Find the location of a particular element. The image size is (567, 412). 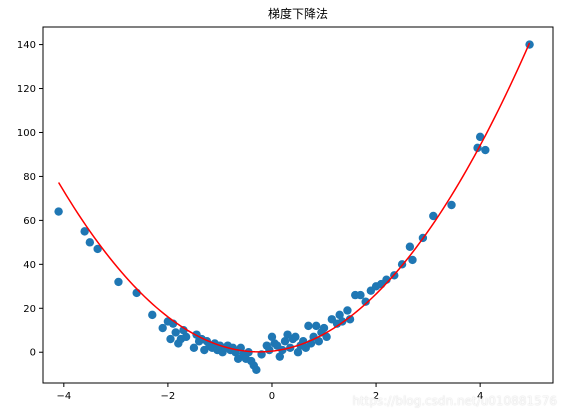

y-tick-label: 0 is located at coordinates (33, 353).